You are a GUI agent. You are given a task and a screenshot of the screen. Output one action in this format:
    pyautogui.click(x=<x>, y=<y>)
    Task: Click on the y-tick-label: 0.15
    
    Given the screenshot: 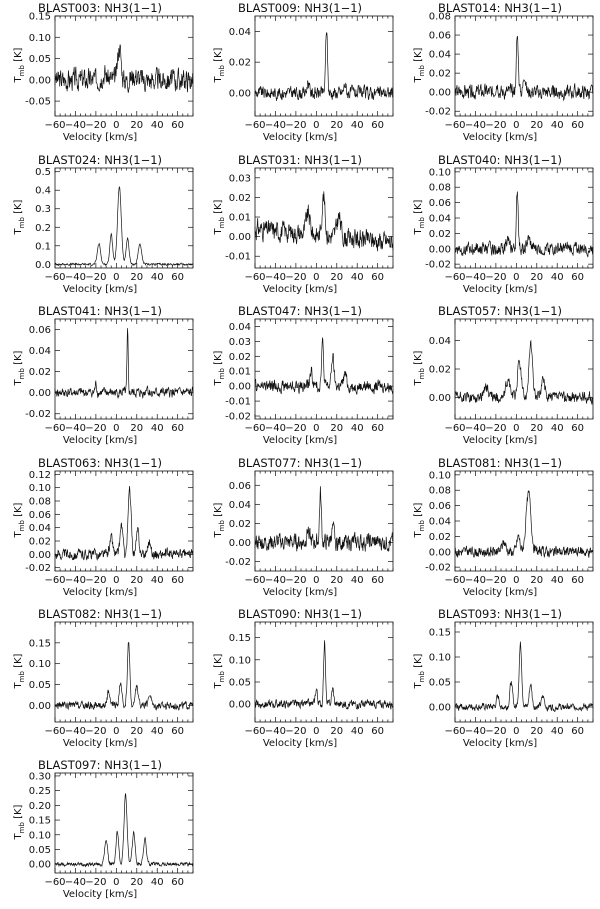 What is the action you would take?
    pyautogui.click(x=40, y=821)
    